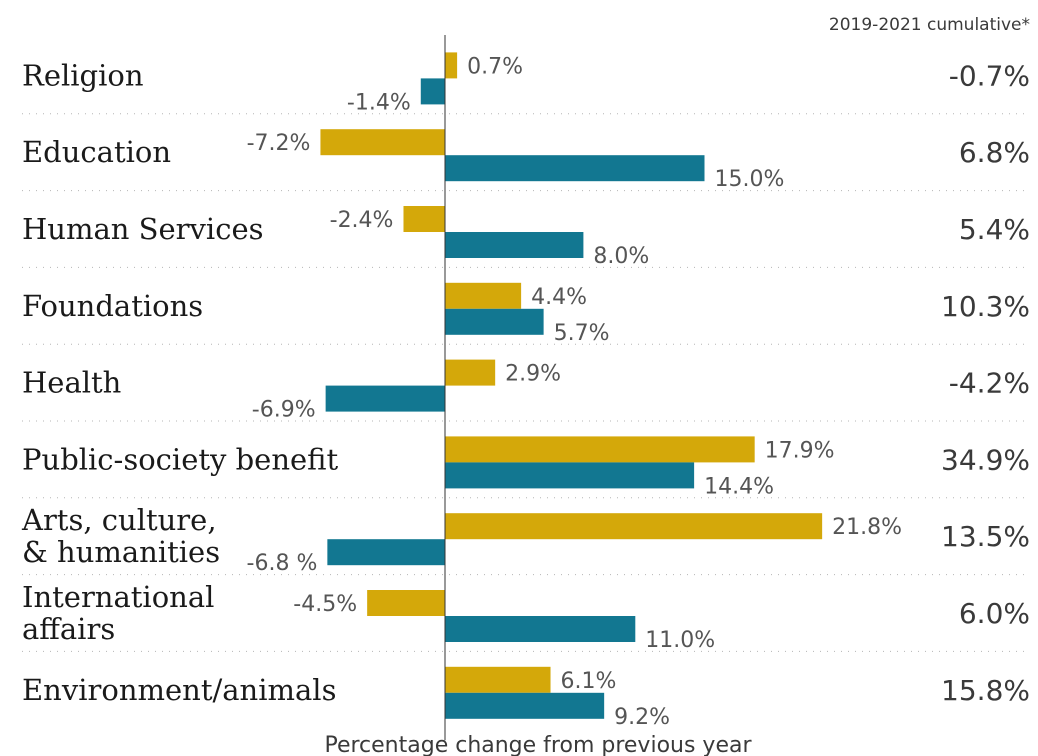  I want to click on category-label: International affairs, so click(118, 613).